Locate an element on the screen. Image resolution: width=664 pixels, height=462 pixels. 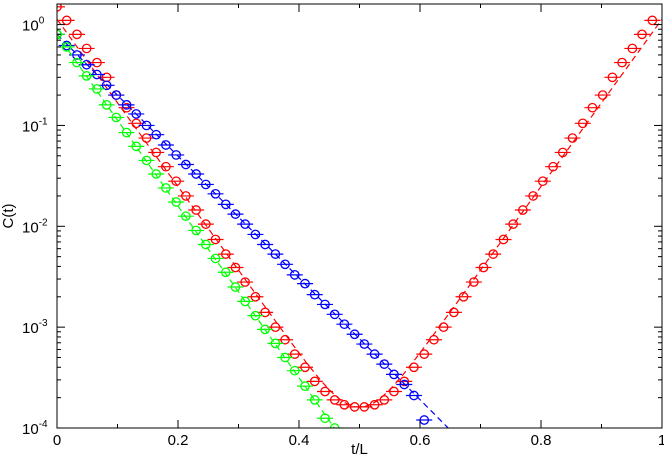
y-axis-label: C(t) is located at coordinates (8, 216).